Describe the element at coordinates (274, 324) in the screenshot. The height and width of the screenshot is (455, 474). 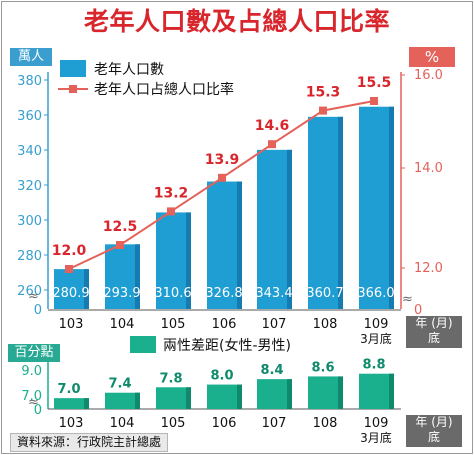
I see `top-category-label: 107` at that location.